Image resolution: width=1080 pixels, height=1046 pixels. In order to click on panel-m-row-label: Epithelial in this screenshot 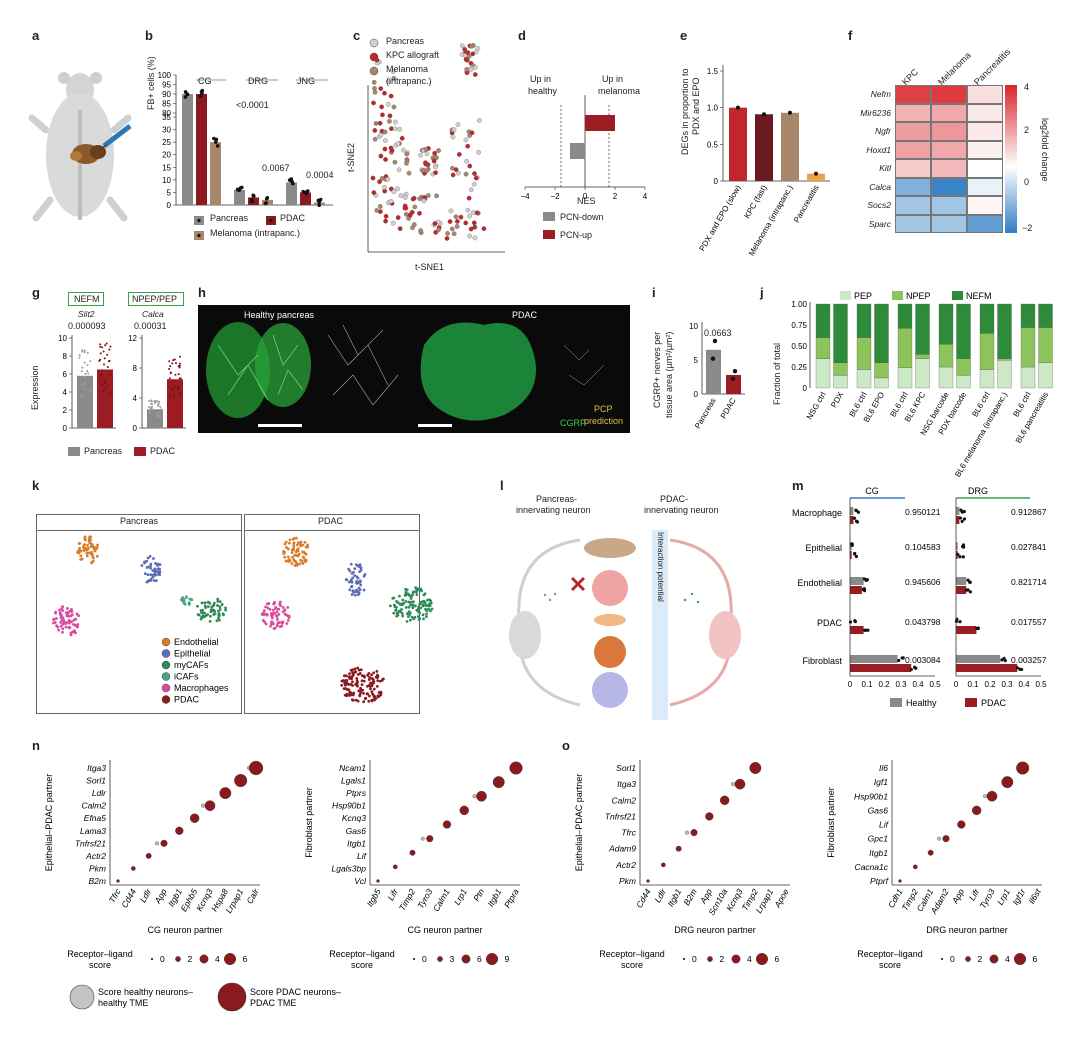, I will do `click(823, 548)`.